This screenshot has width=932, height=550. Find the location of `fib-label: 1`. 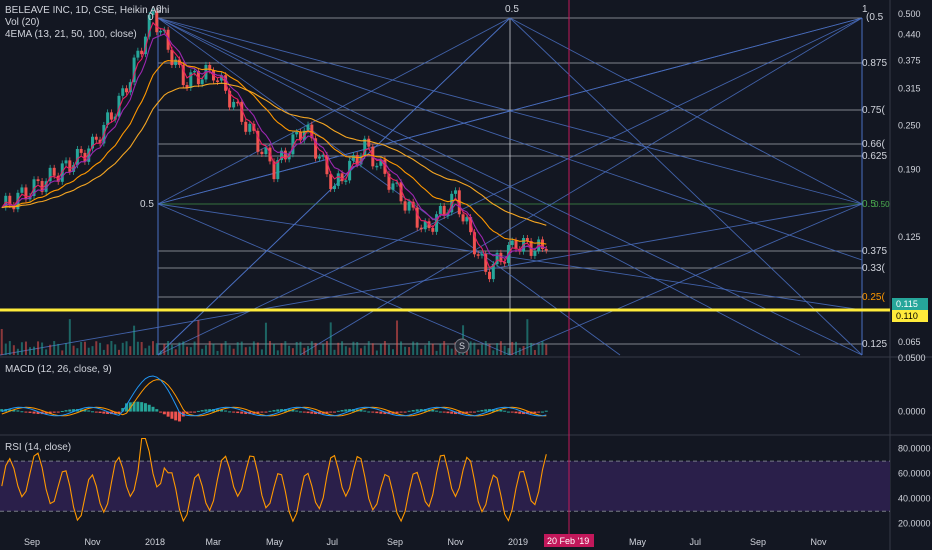

fib-label: 1 is located at coordinates (865, 9).